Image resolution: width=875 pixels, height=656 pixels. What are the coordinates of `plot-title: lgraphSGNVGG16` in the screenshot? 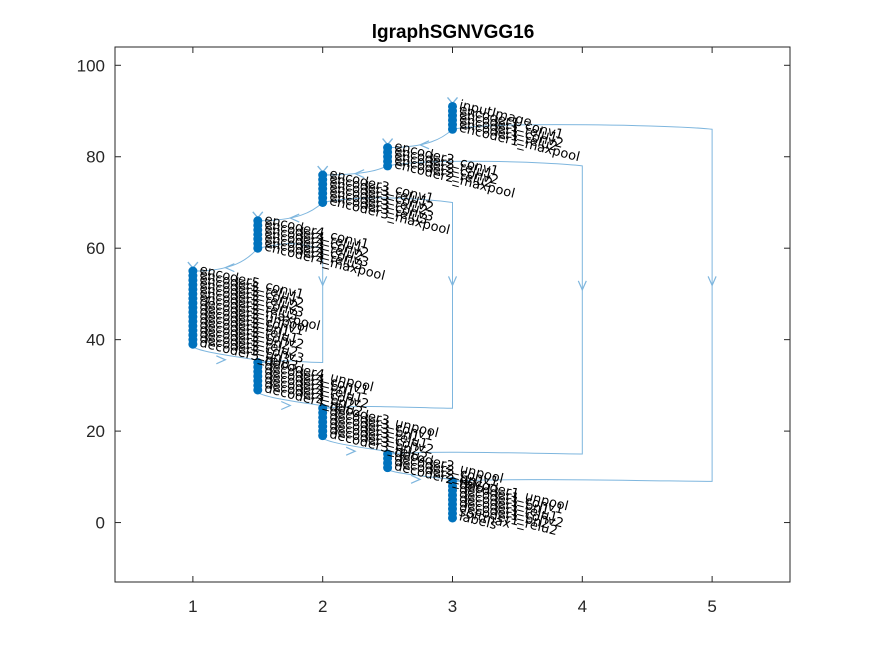 It's located at (453, 32).